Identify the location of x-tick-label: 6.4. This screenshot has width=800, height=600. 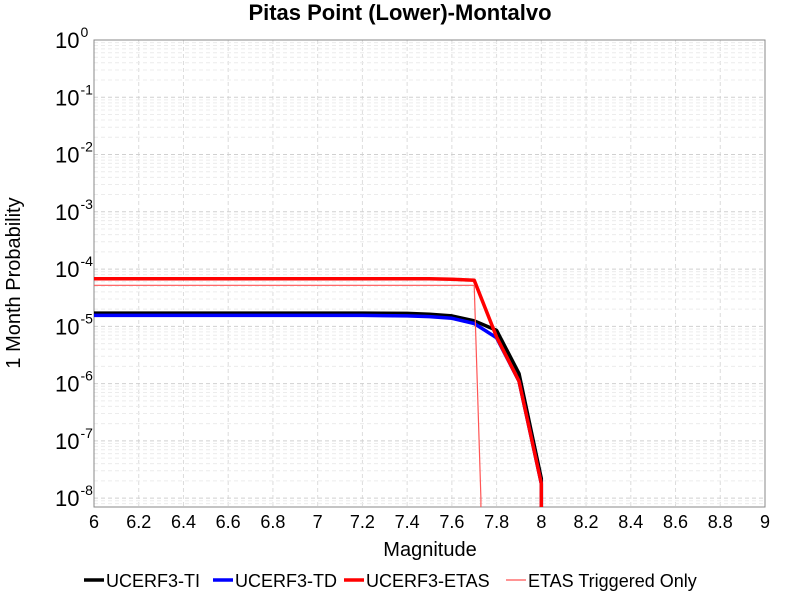
(183, 522).